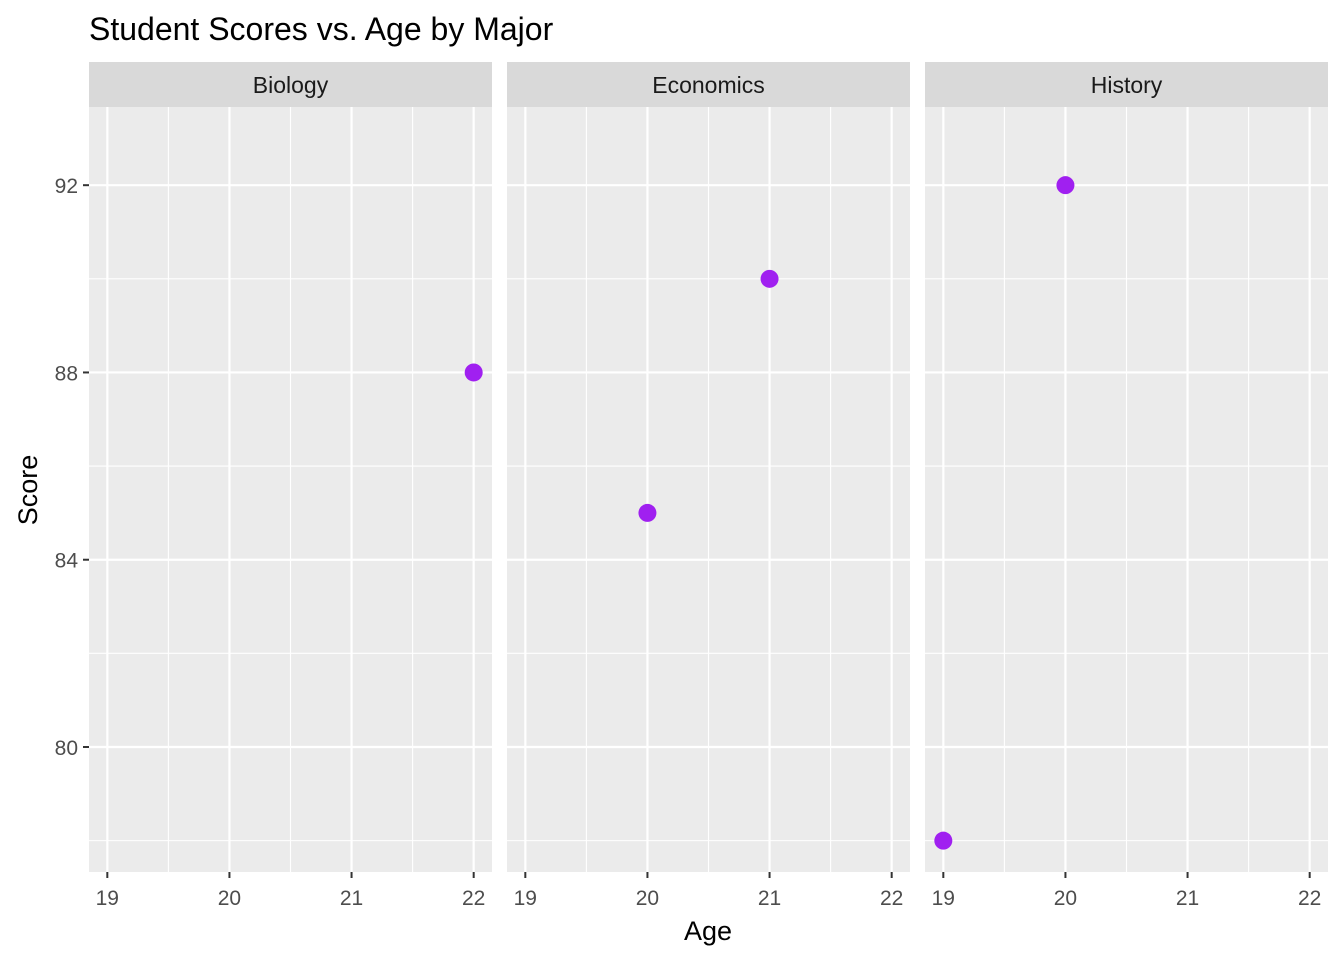 This screenshot has height=960, width=1344. I want to click on y-tick-label: 84, so click(67, 561).